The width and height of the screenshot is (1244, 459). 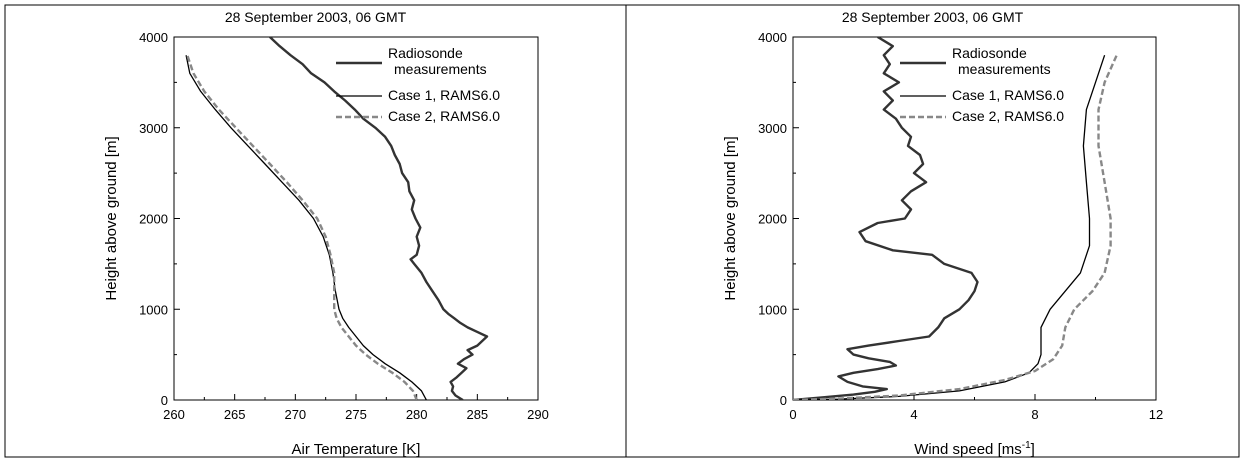 What do you see at coordinates (974, 449) in the screenshot?
I see `x-axis-label: Wind speed [ms-1]` at bounding box center [974, 449].